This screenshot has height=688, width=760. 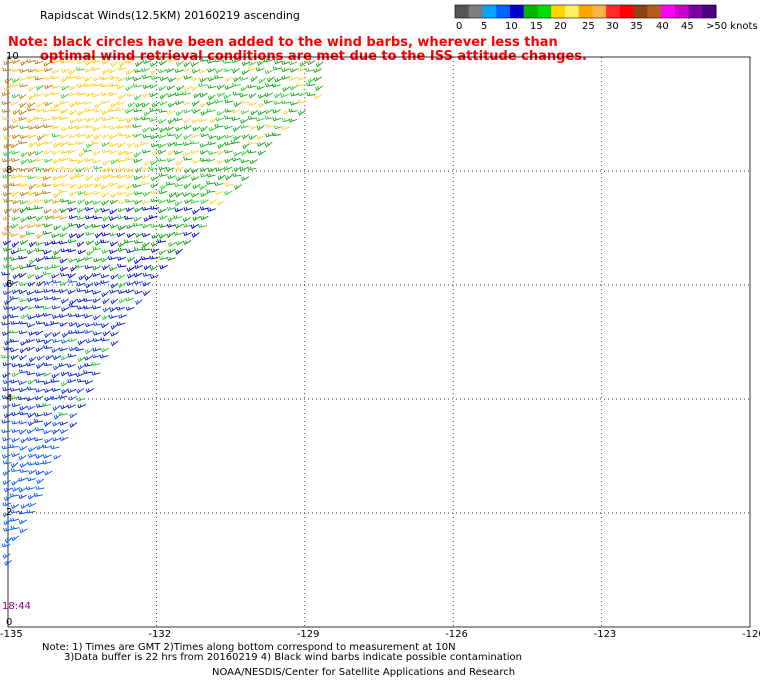 What do you see at coordinates (585, 11) in the screenshot?
I see `wind-speed-legend` at bounding box center [585, 11].